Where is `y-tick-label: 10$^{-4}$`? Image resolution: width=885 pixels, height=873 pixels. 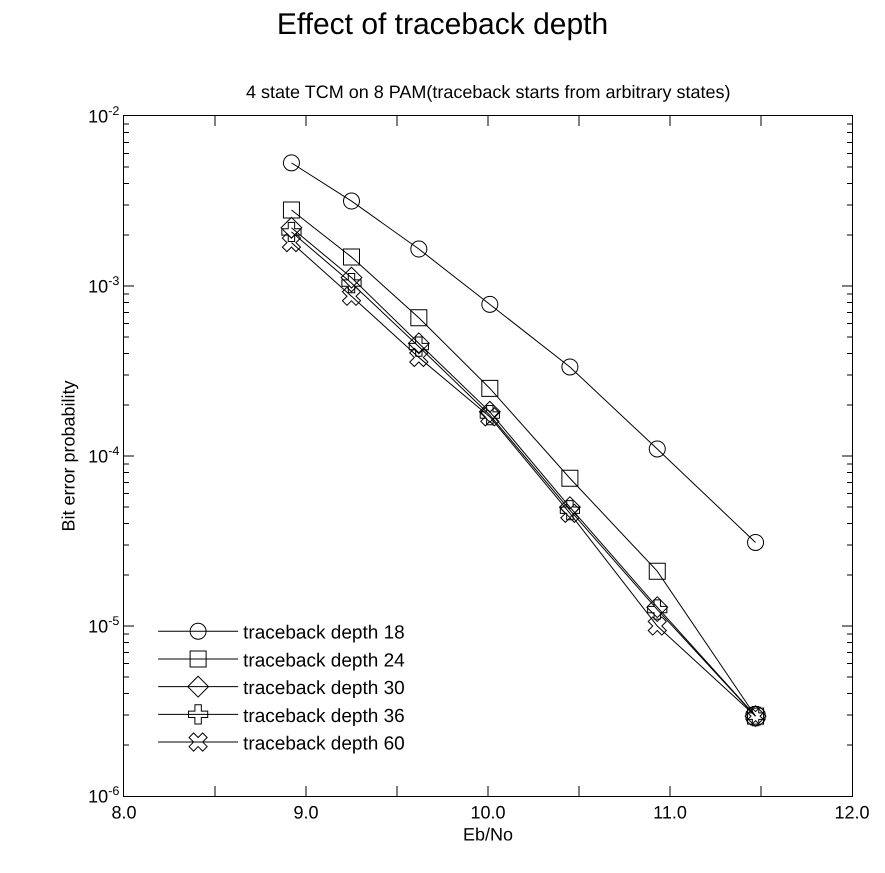 y-tick-label: 10$^{-4}$ is located at coordinates (104, 455).